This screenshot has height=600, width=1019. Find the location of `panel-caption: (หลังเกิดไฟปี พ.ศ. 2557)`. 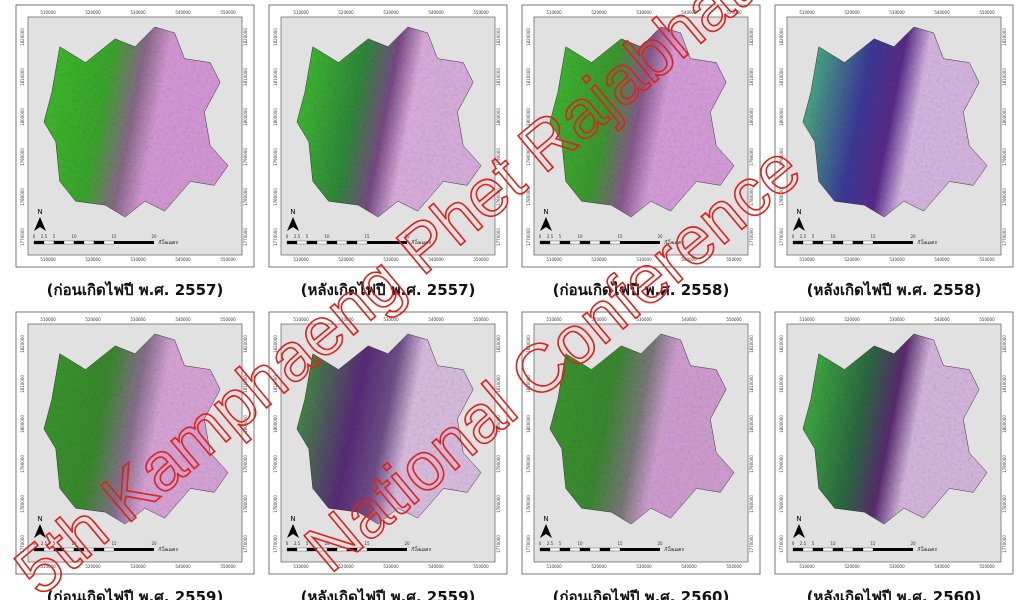

panel-caption: (หลังเกิดไฟปี พ.ศ. 2557) is located at coordinates (388, 289).